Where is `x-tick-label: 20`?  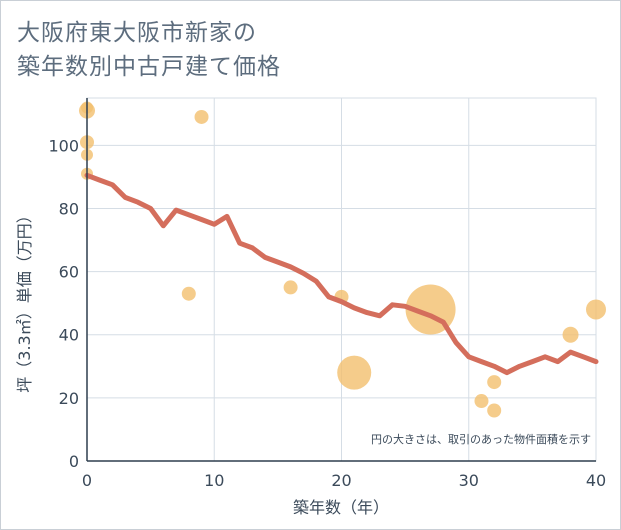 x-tick-label: 20 is located at coordinates (341, 480).